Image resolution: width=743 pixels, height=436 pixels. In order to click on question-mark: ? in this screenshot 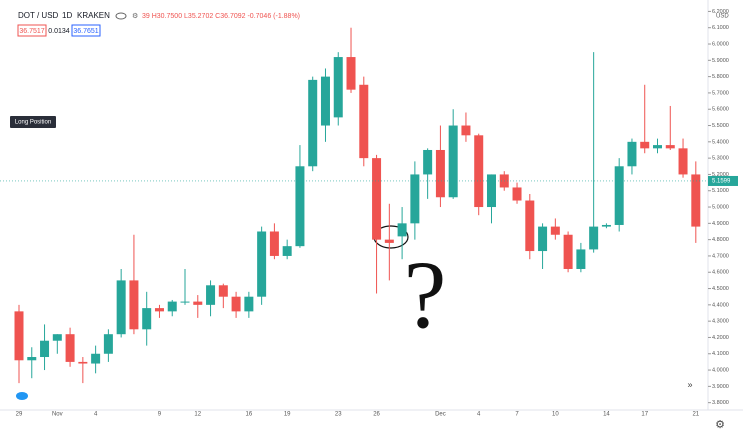, I will do `click(425, 294)`.